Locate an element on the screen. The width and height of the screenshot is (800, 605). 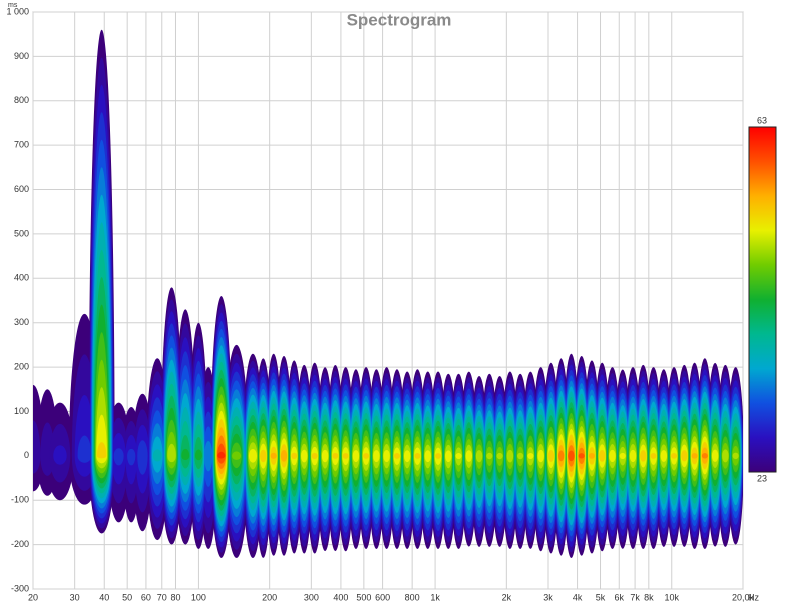
y-tick-label: -200 is located at coordinates (20, 544).